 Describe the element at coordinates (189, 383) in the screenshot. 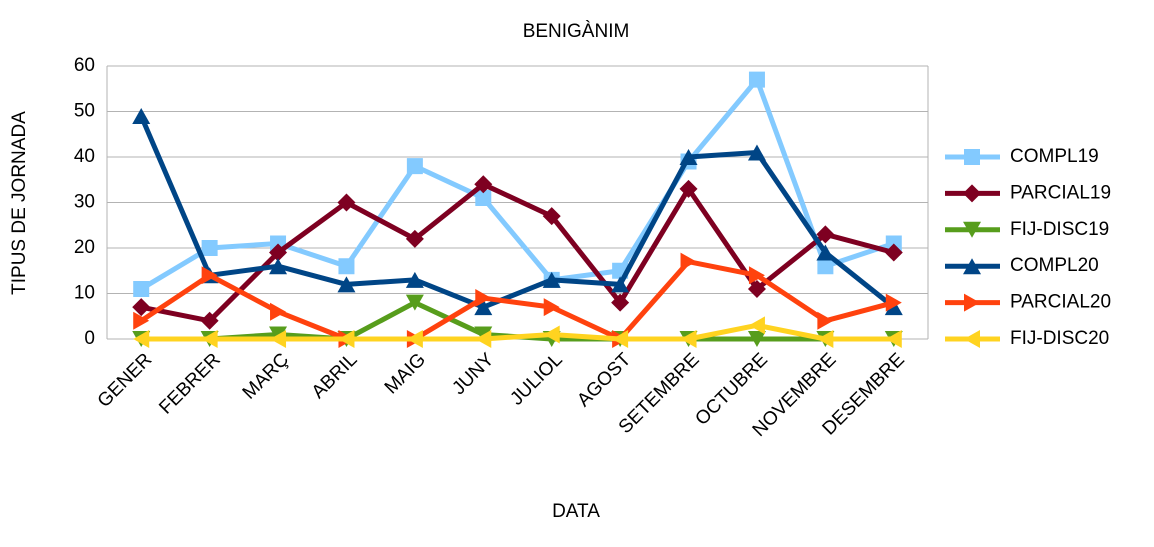

I see `x-tick-label: FEBRER` at that location.